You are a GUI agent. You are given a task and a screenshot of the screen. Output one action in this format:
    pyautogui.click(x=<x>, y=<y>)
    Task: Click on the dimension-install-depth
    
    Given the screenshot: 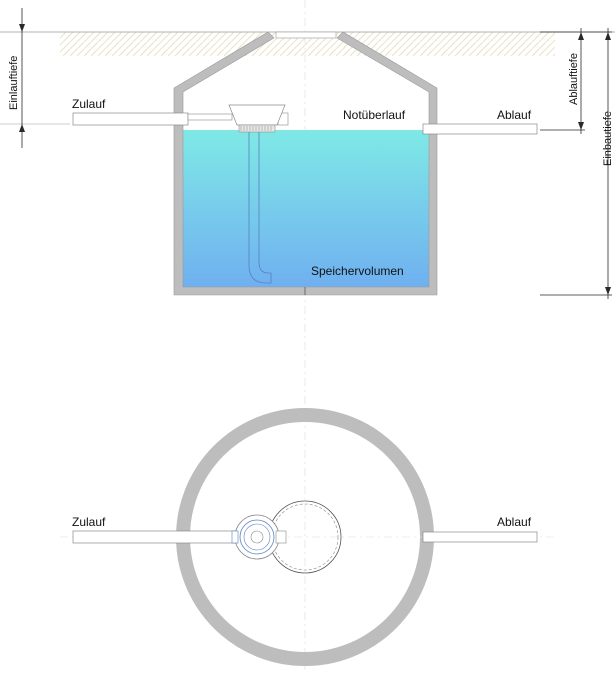 What is the action you would take?
    pyautogui.click(x=576, y=163)
    